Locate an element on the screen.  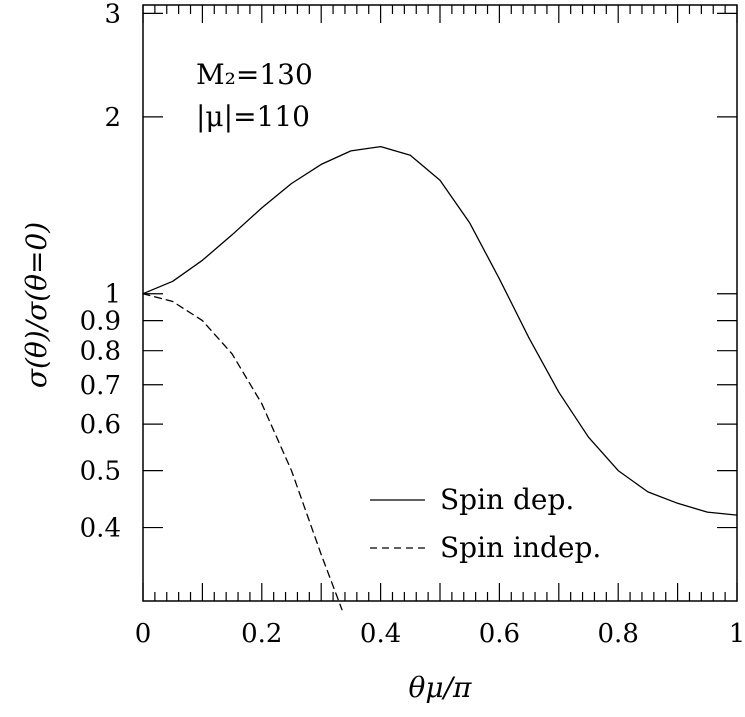
annotation-mu: |μ|=110 is located at coordinates (253, 116).